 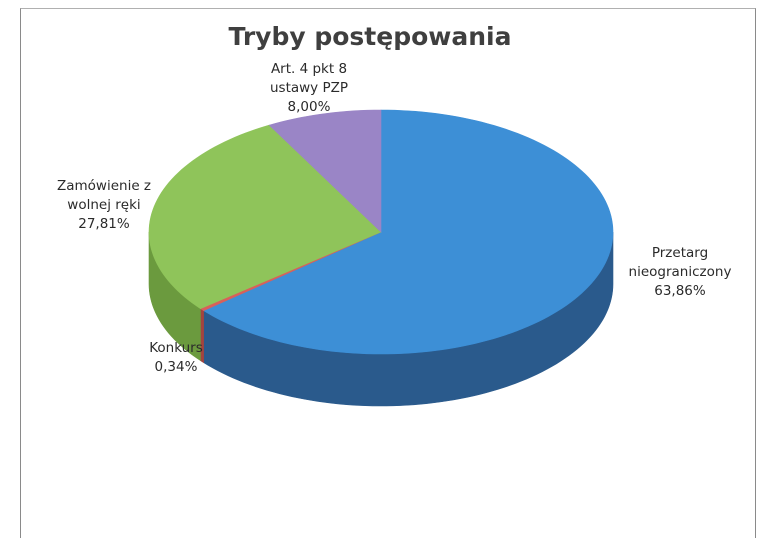 I want to click on data-label-line: 27,81%, so click(x=104, y=224).